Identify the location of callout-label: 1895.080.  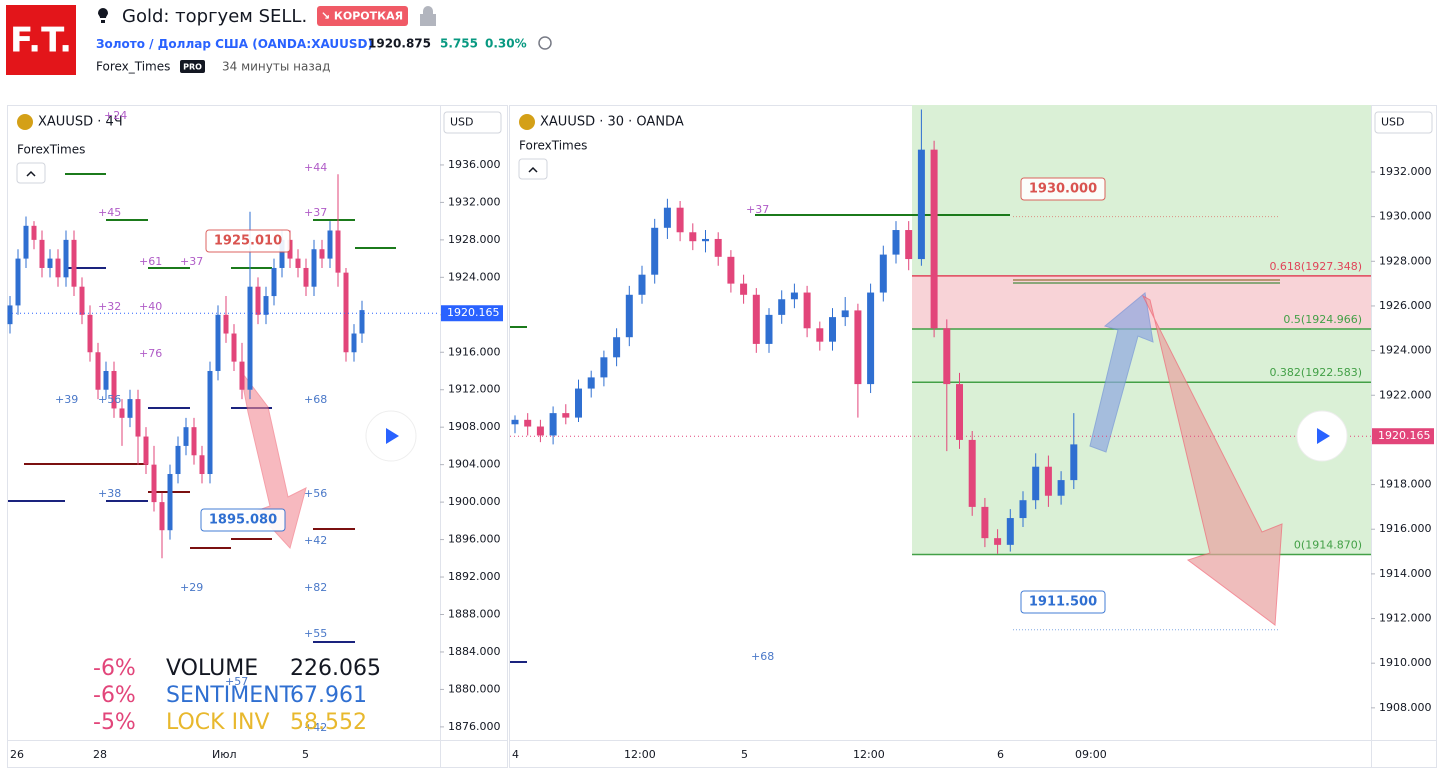
(243, 520).